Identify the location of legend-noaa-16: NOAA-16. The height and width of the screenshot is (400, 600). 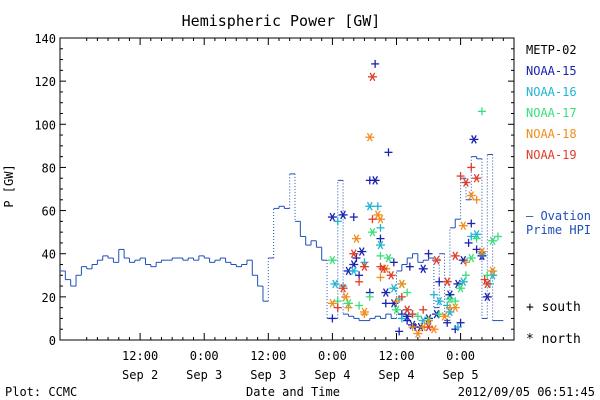
(551, 92).